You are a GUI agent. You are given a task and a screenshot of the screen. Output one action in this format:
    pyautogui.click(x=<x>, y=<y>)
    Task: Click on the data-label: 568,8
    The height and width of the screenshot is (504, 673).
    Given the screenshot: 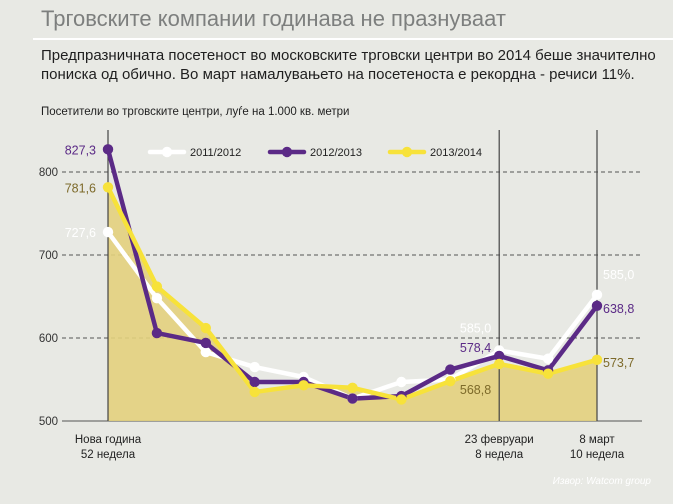 What is the action you would take?
    pyautogui.click(x=475, y=390)
    